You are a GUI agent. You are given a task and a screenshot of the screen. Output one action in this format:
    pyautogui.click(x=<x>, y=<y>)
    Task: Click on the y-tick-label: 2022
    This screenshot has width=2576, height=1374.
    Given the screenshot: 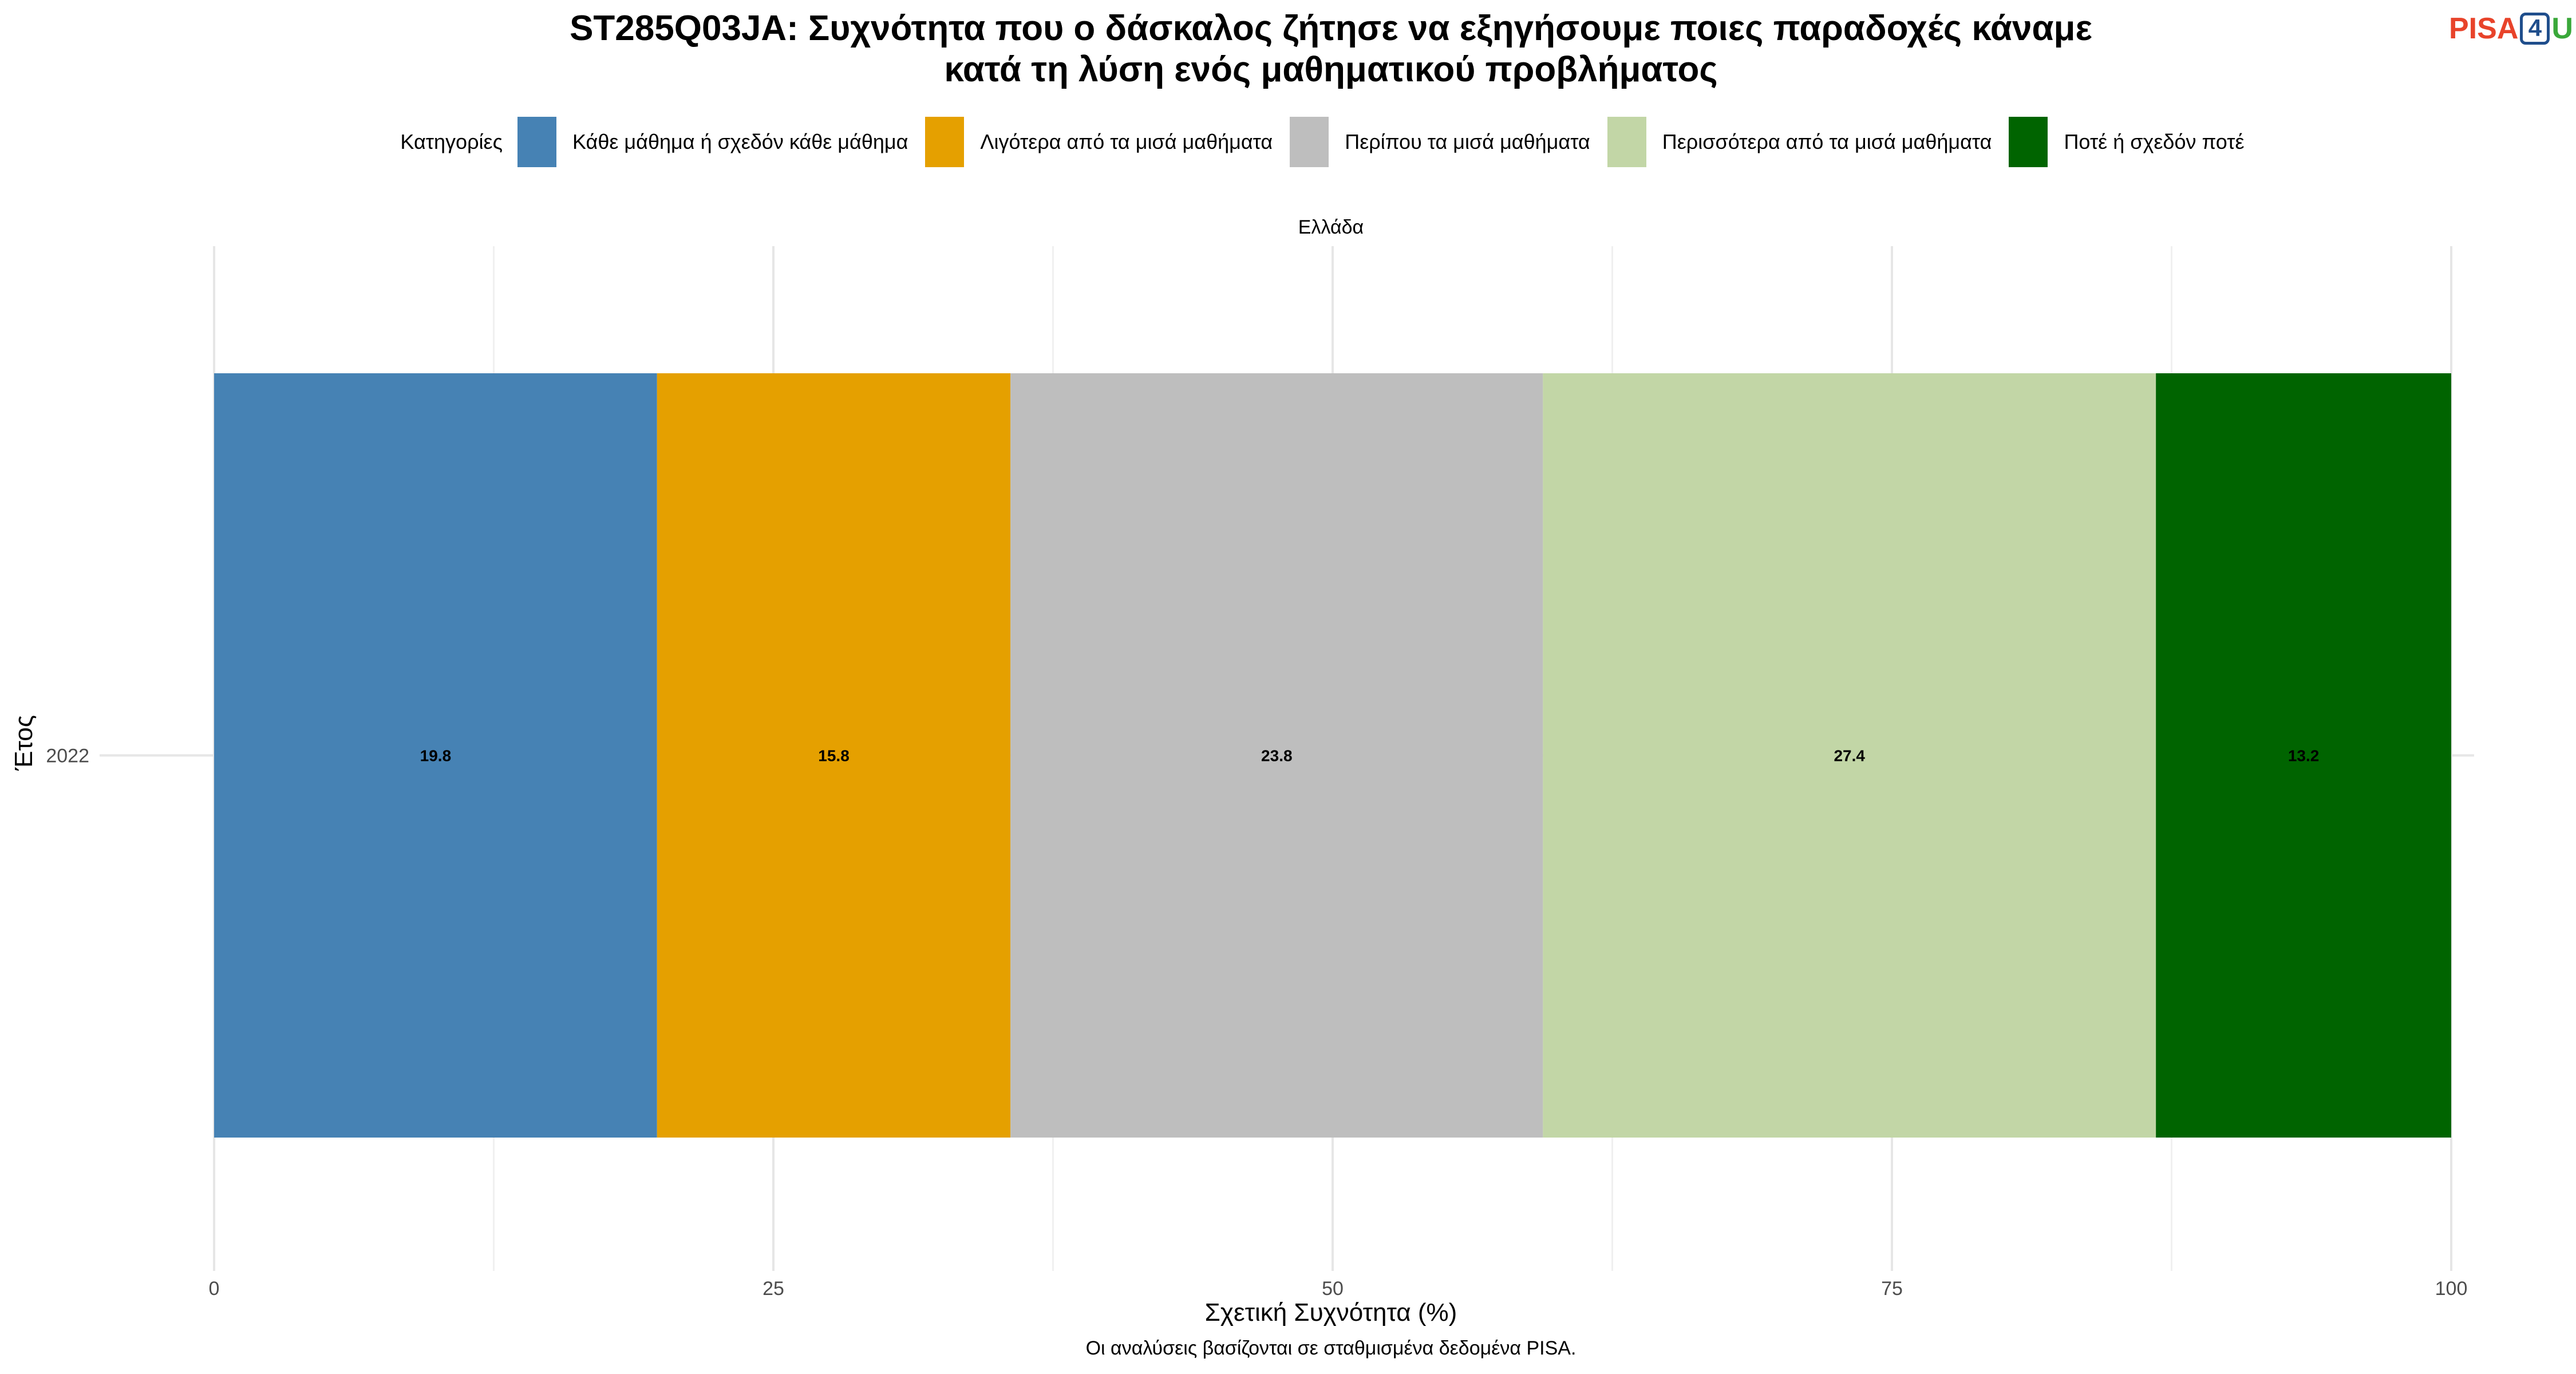 What is the action you would take?
    pyautogui.click(x=67, y=756)
    